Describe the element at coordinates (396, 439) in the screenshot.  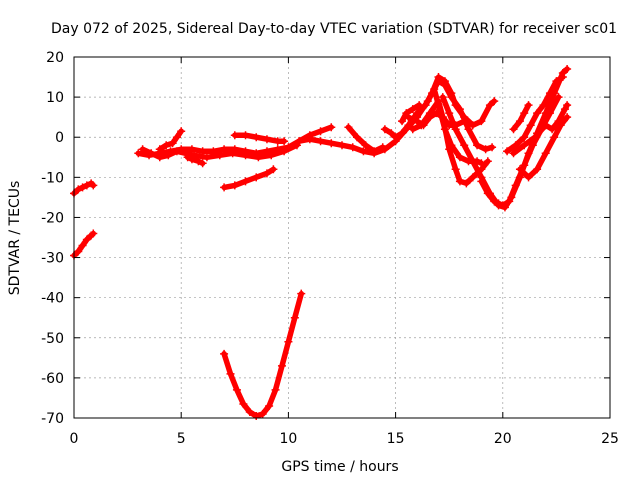
I see `x-tick-label: 15` at that location.